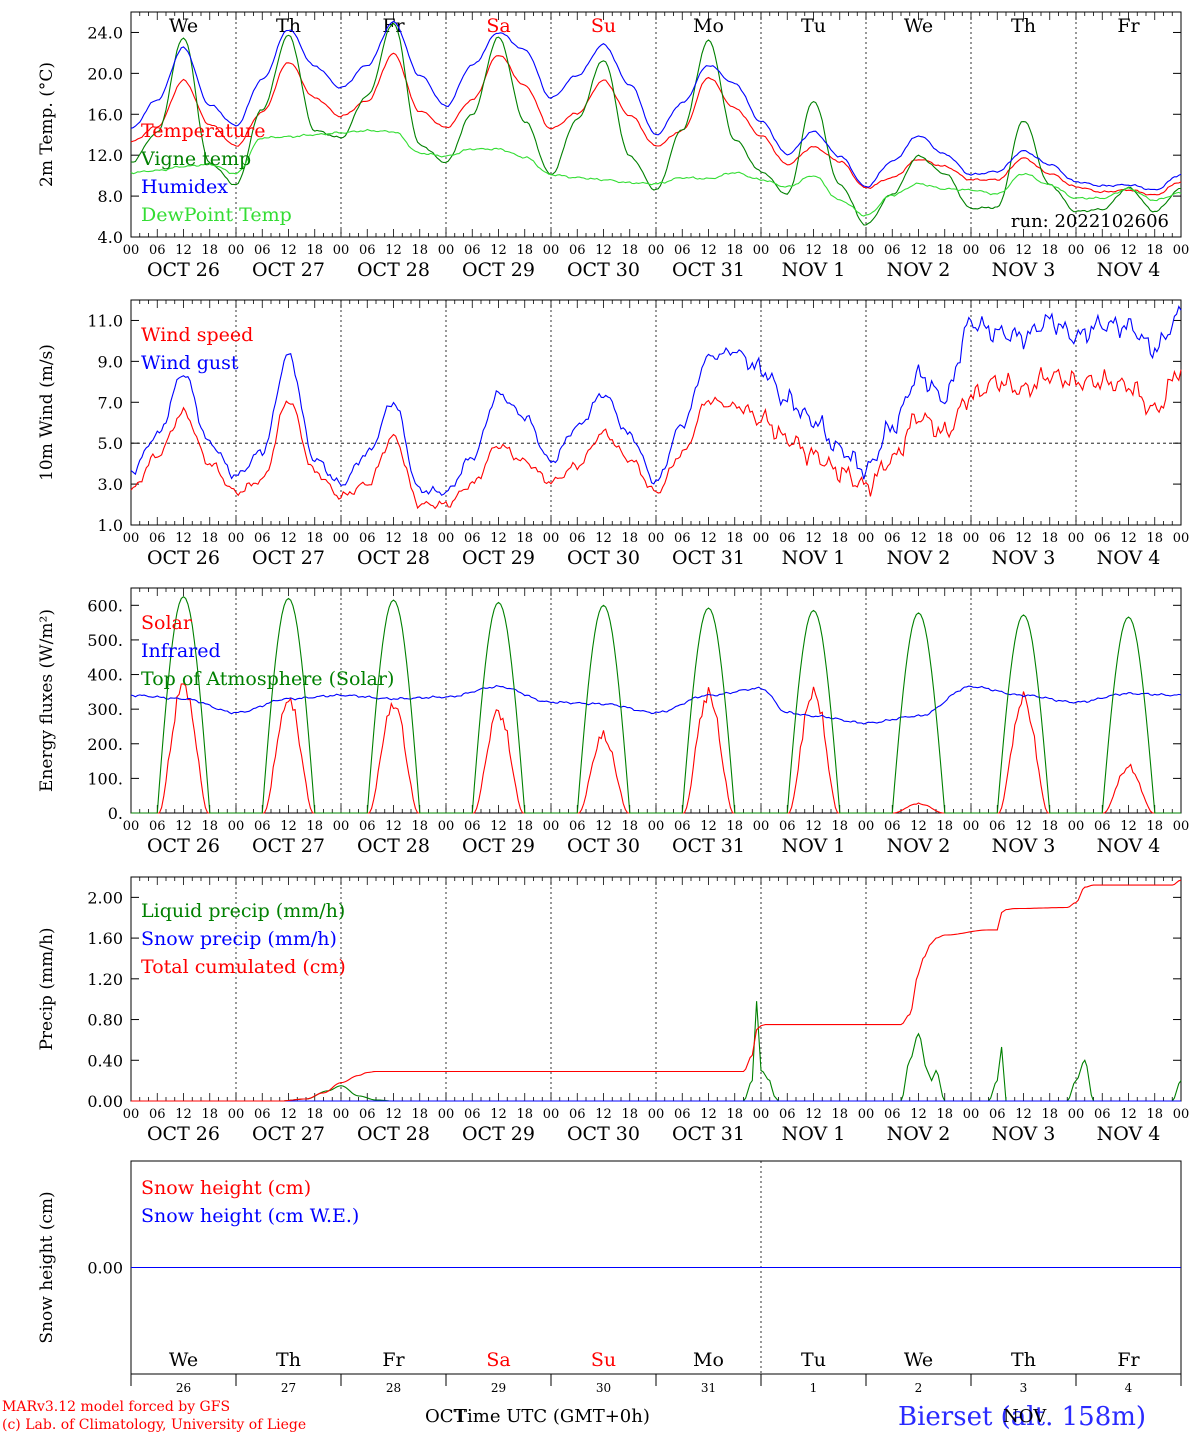 This screenshot has height=1440, width=1194. Describe the element at coordinates (1024, 846) in the screenshot. I see `date-label: NOV 3` at that location.